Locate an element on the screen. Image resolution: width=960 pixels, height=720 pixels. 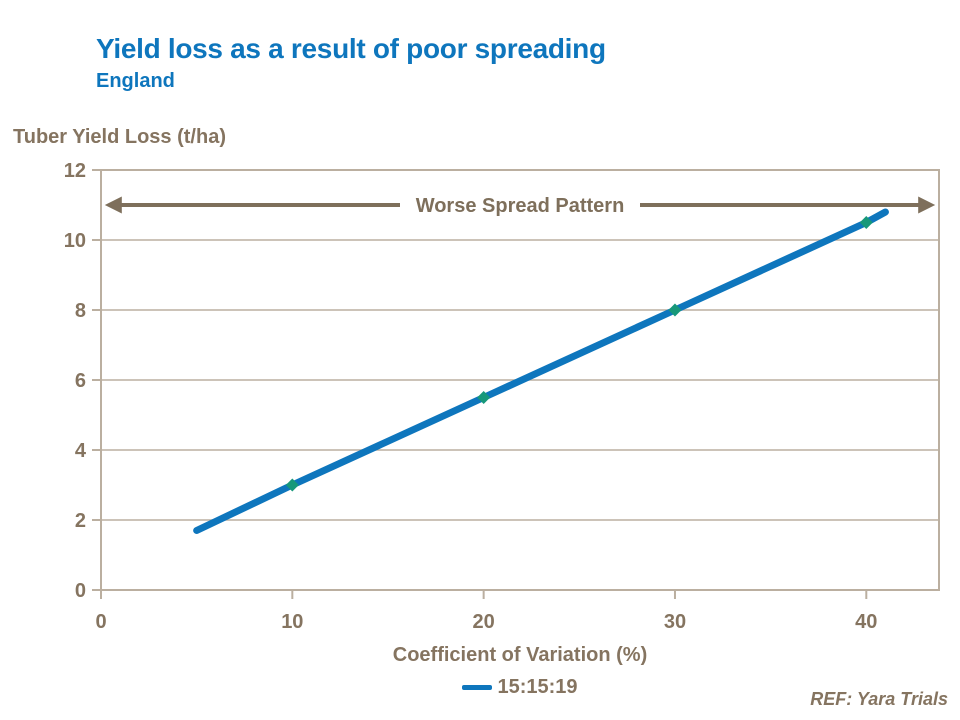
chart-legend: 15:15:19 is located at coordinates (520, 687).